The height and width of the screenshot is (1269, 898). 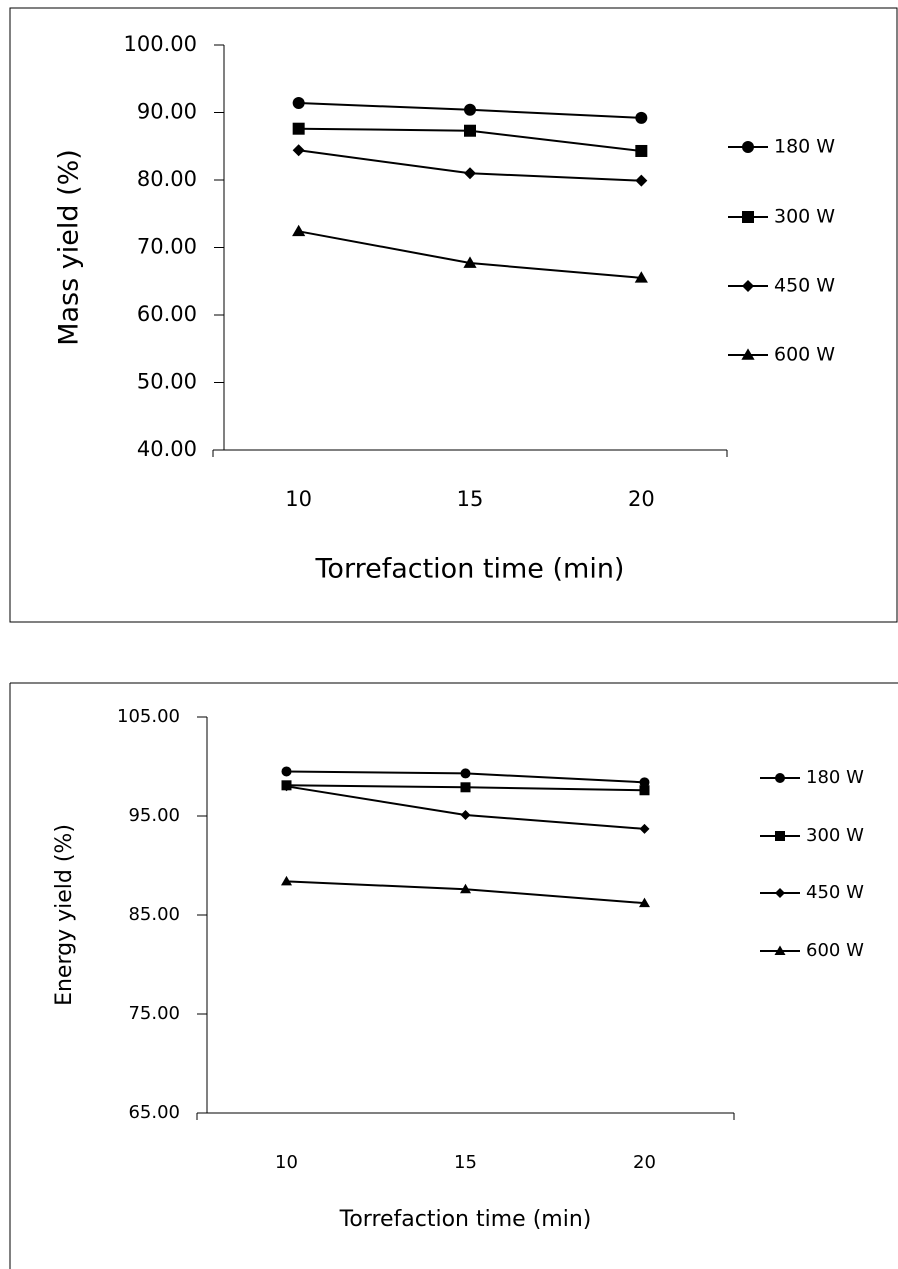 I want to click on y-tick-label: 85.00, so click(x=154, y=914).